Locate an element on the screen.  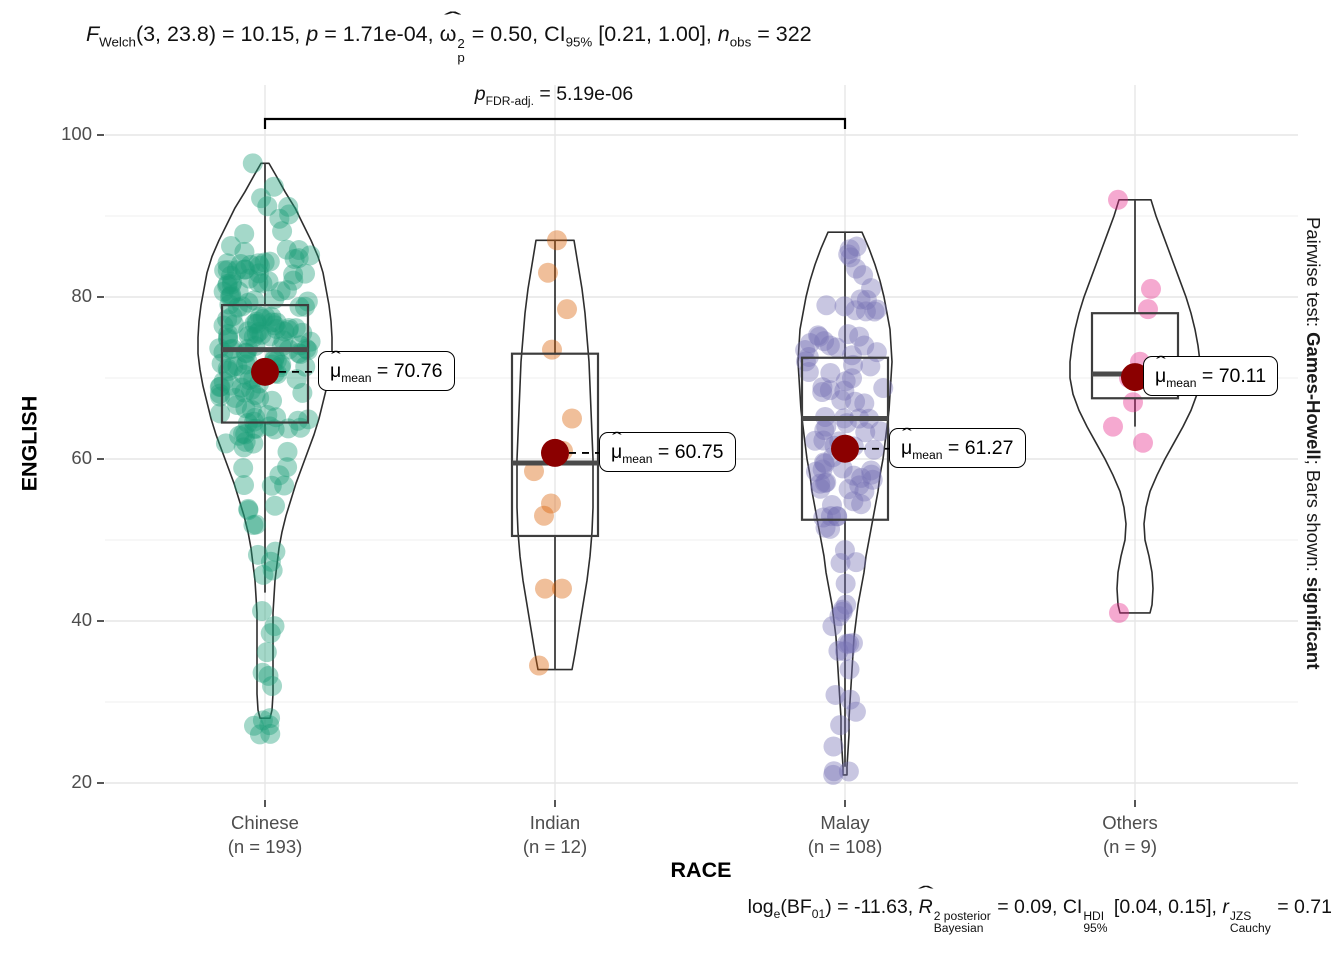
x-cat-chinese: Chinese (n = 193) is located at coordinates (265, 834).